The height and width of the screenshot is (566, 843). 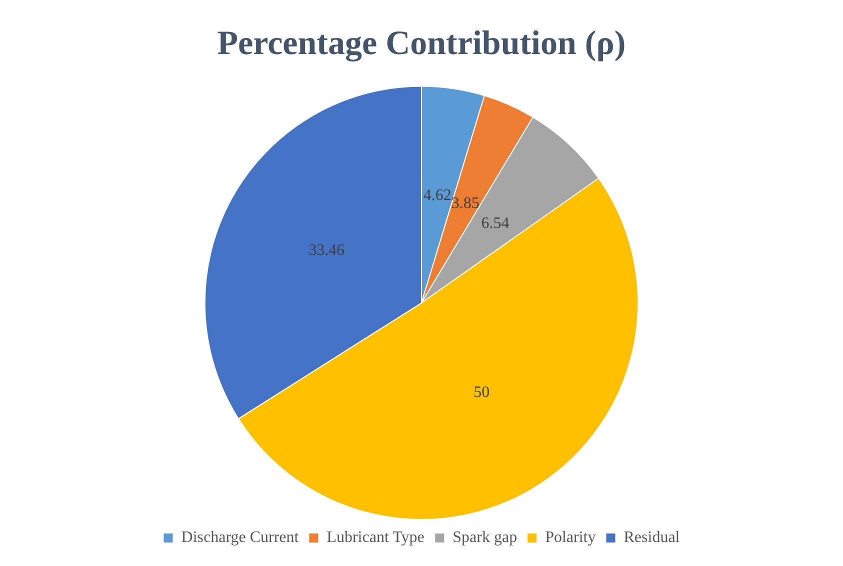 What do you see at coordinates (240, 537) in the screenshot?
I see `legend-label: Discharge Current` at bounding box center [240, 537].